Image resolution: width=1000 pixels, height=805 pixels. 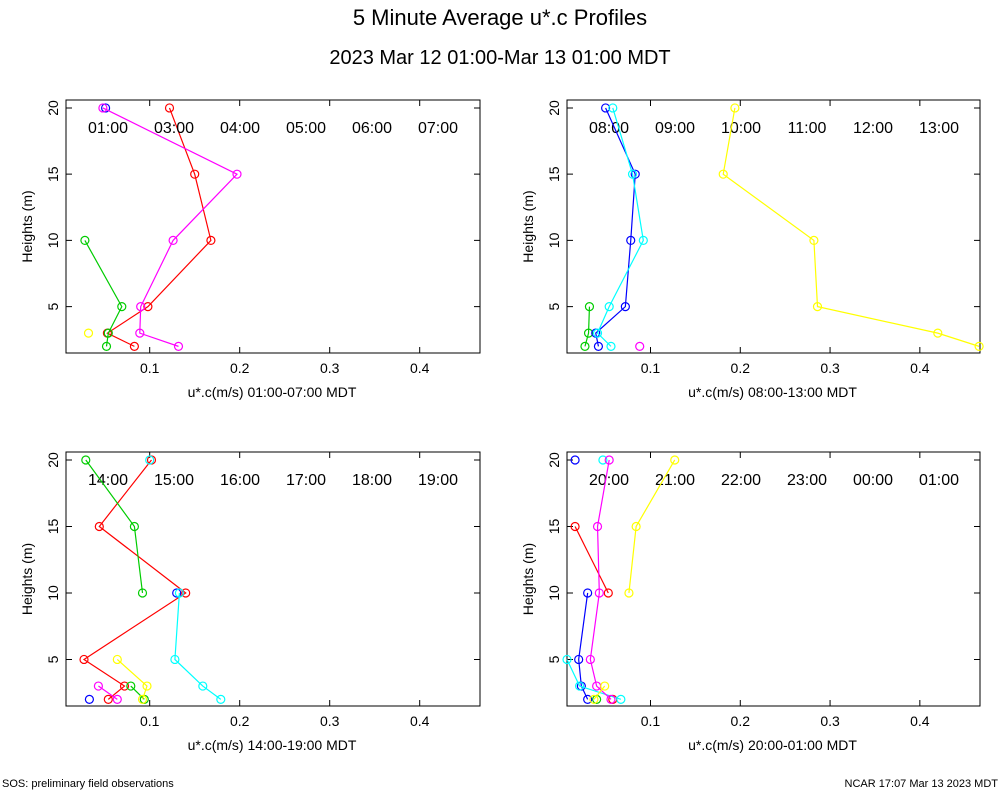 I want to click on legend-label: 13:00, so click(x=939, y=128).